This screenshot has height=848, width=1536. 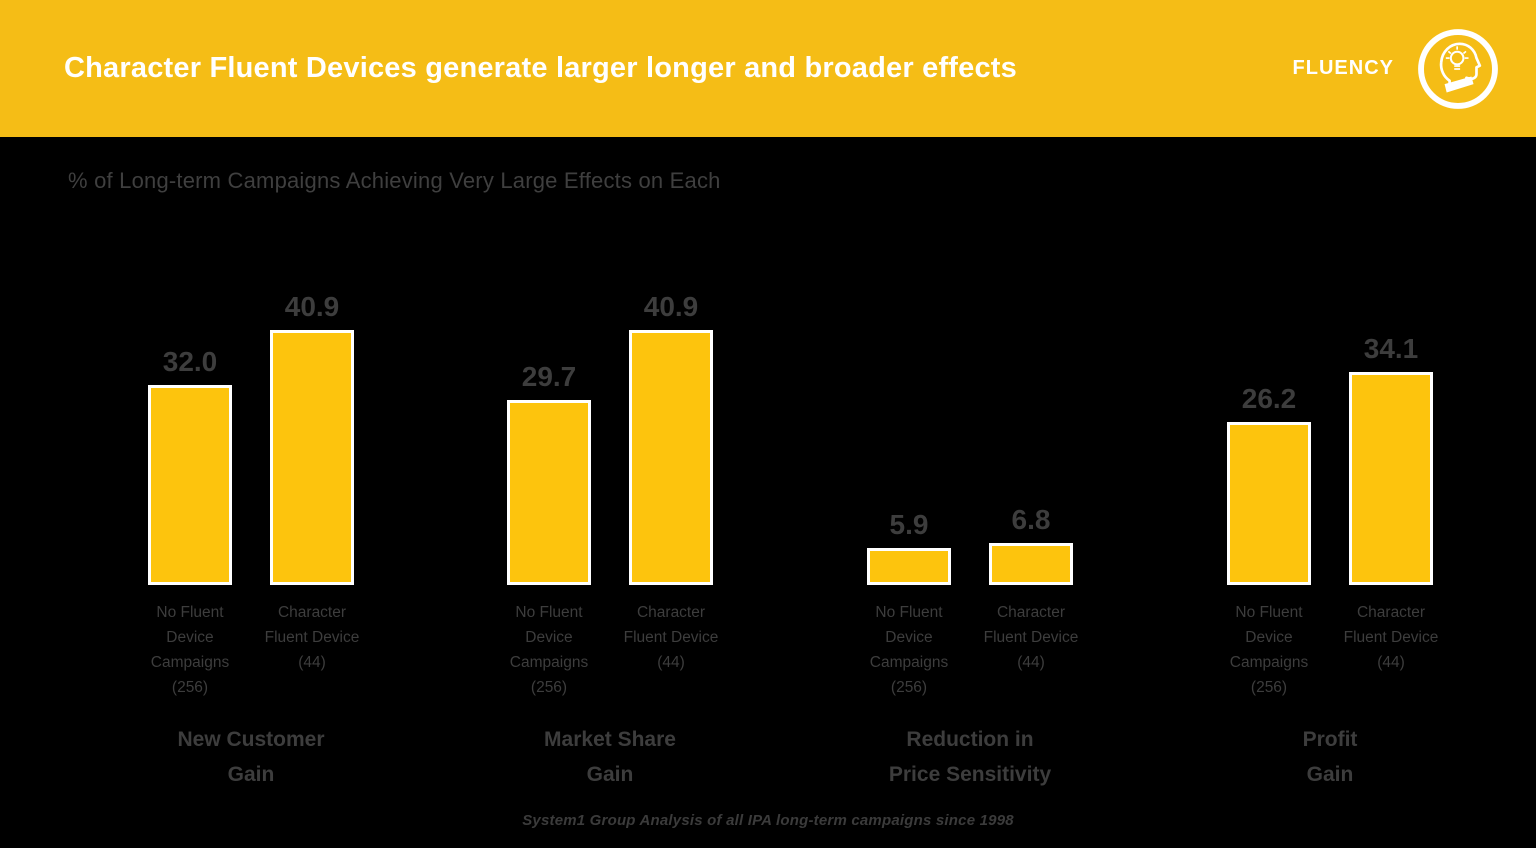 I want to click on bar-cell: 32.0, so click(x=190, y=465).